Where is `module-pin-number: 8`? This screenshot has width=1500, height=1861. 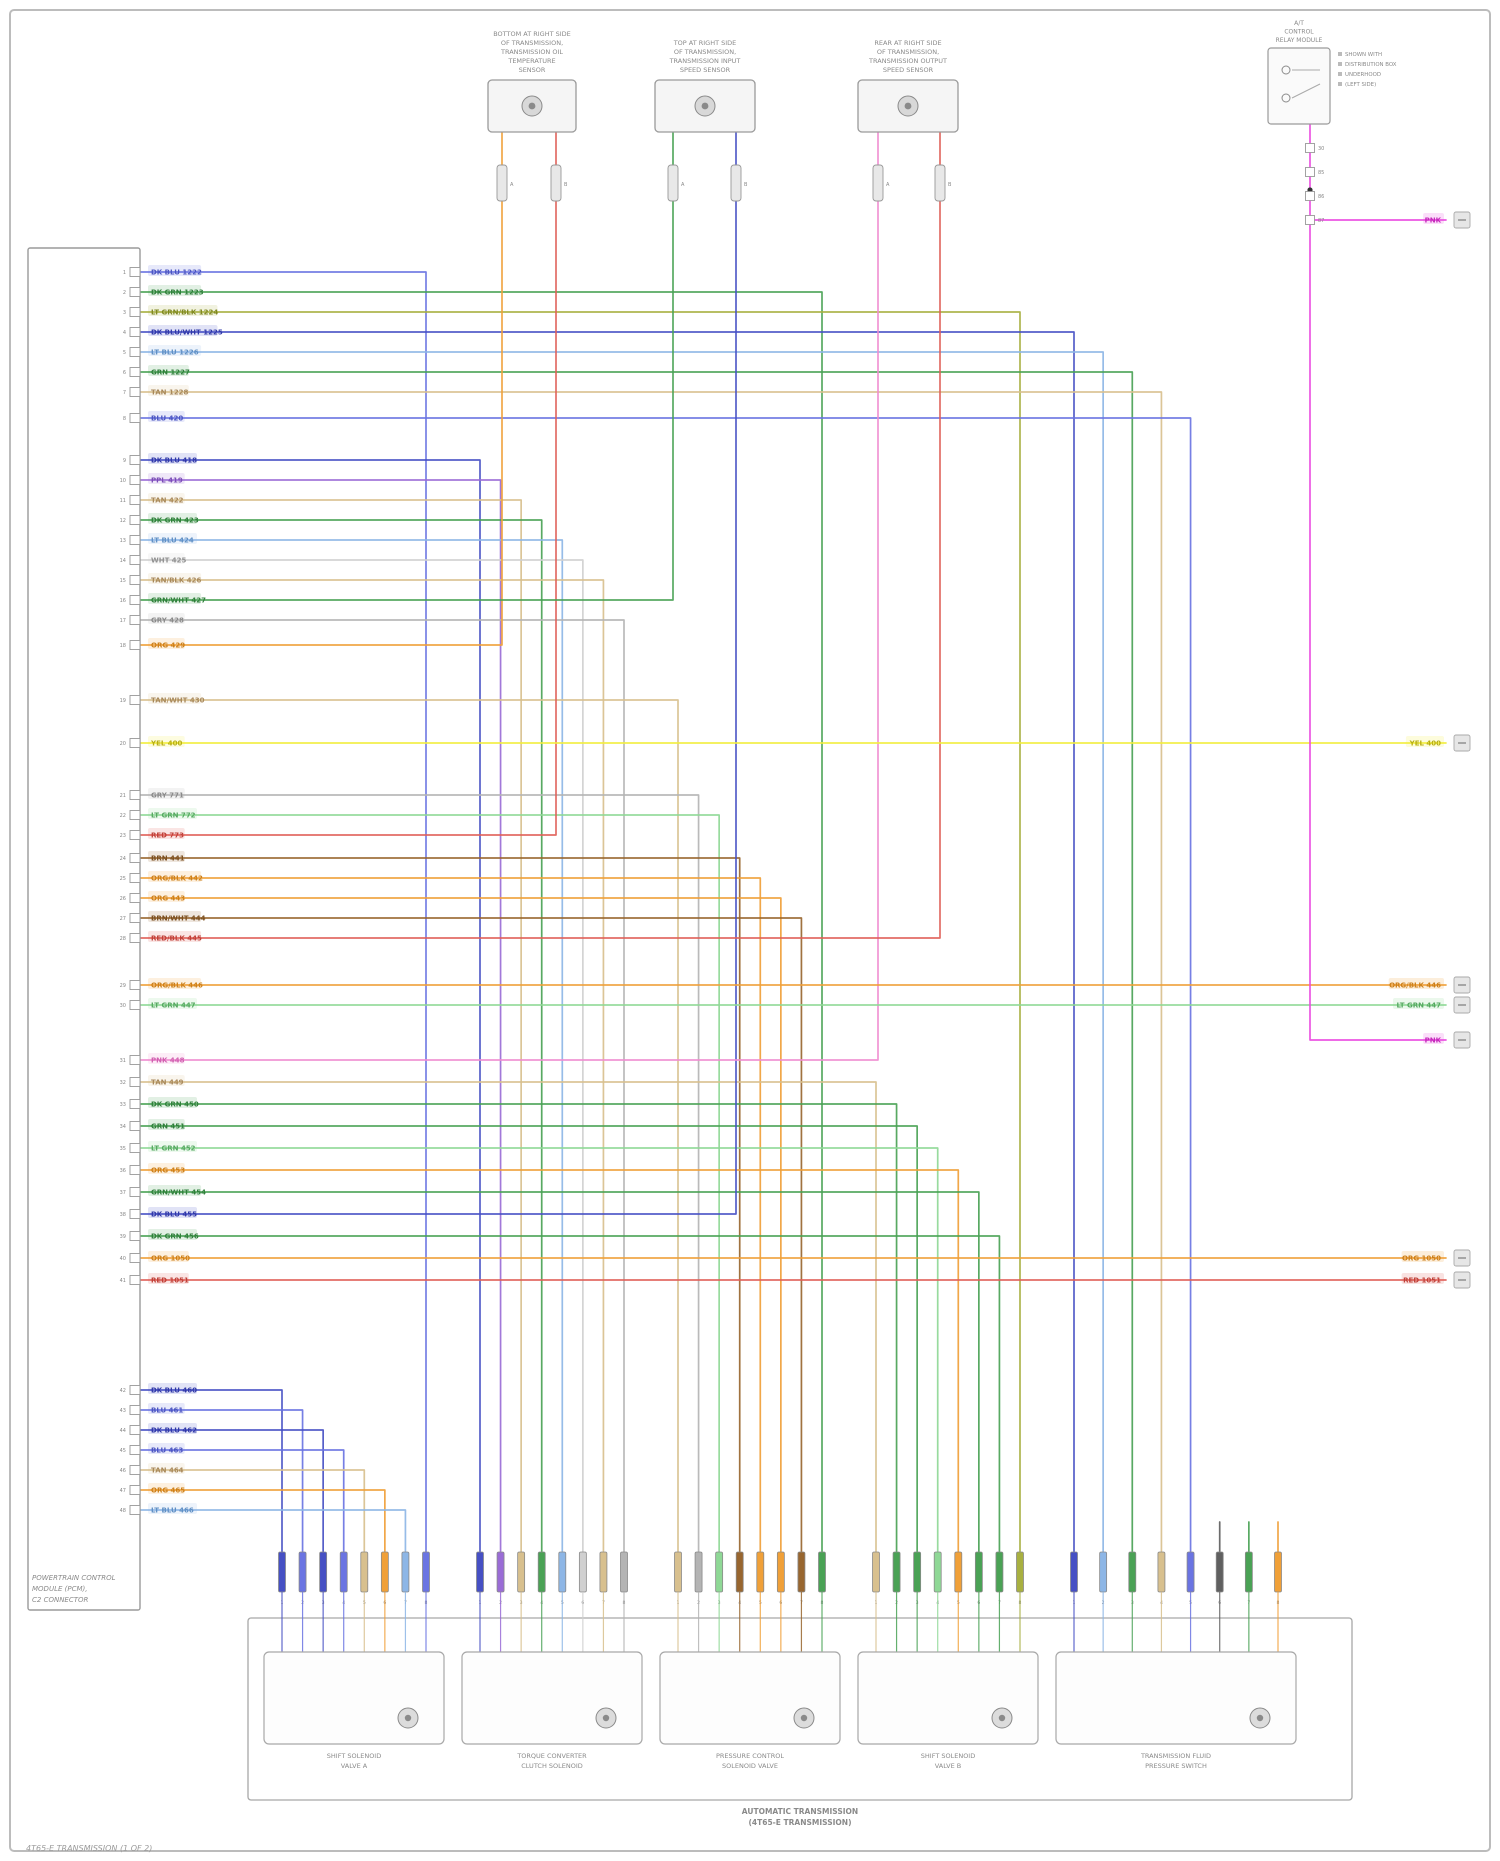 module-pin-number: 8 is located at coordinates (124, 419).